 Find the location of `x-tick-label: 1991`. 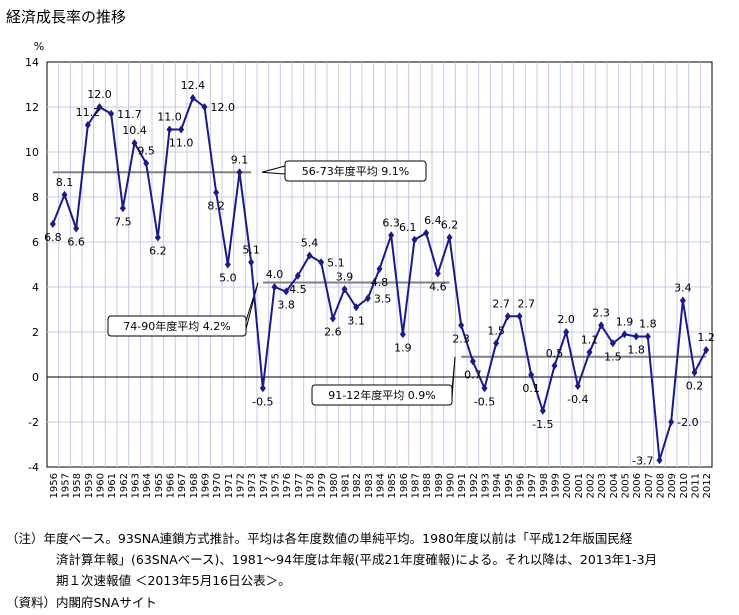

x-tick-label: 1991 is located at coordinates (462, 485).